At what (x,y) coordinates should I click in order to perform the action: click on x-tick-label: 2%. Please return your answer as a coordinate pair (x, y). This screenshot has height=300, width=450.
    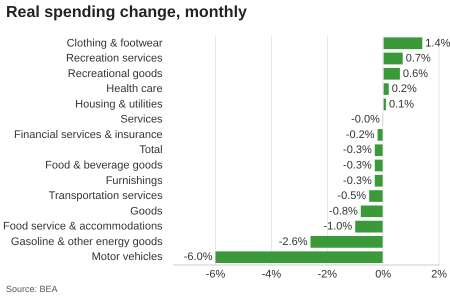
    Looking at the image, I should click on (439, 274).